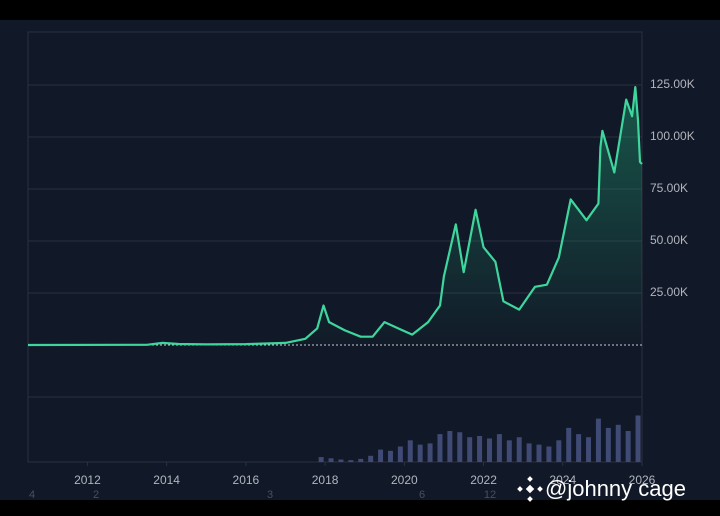 This screenshot has width=720, height=516. I want to click on annotation: 4, so click(32, 495).